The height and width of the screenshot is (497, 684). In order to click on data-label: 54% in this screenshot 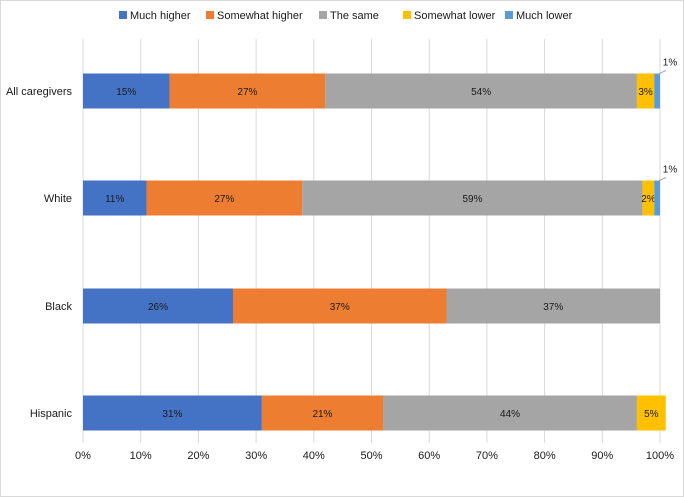, I will do `click(481, 92)`.